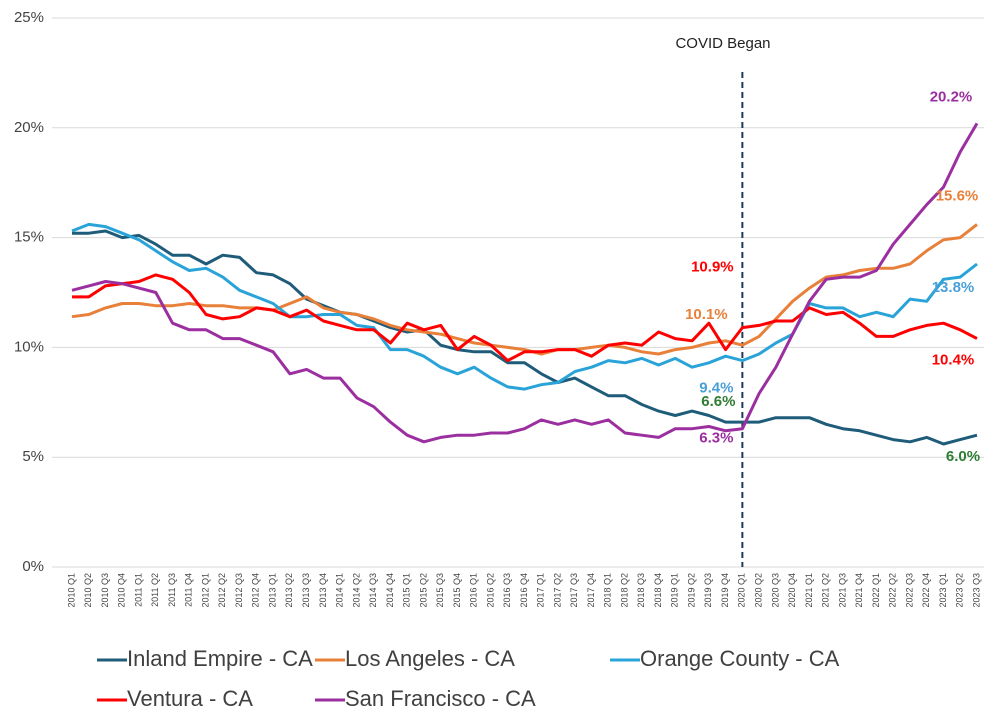 The image size is (984, 715). What do you see at coordinates (407, 590) in the screenshot?
I see `x-tick-label: 2015 Q1` at bounding box center [407, 590].